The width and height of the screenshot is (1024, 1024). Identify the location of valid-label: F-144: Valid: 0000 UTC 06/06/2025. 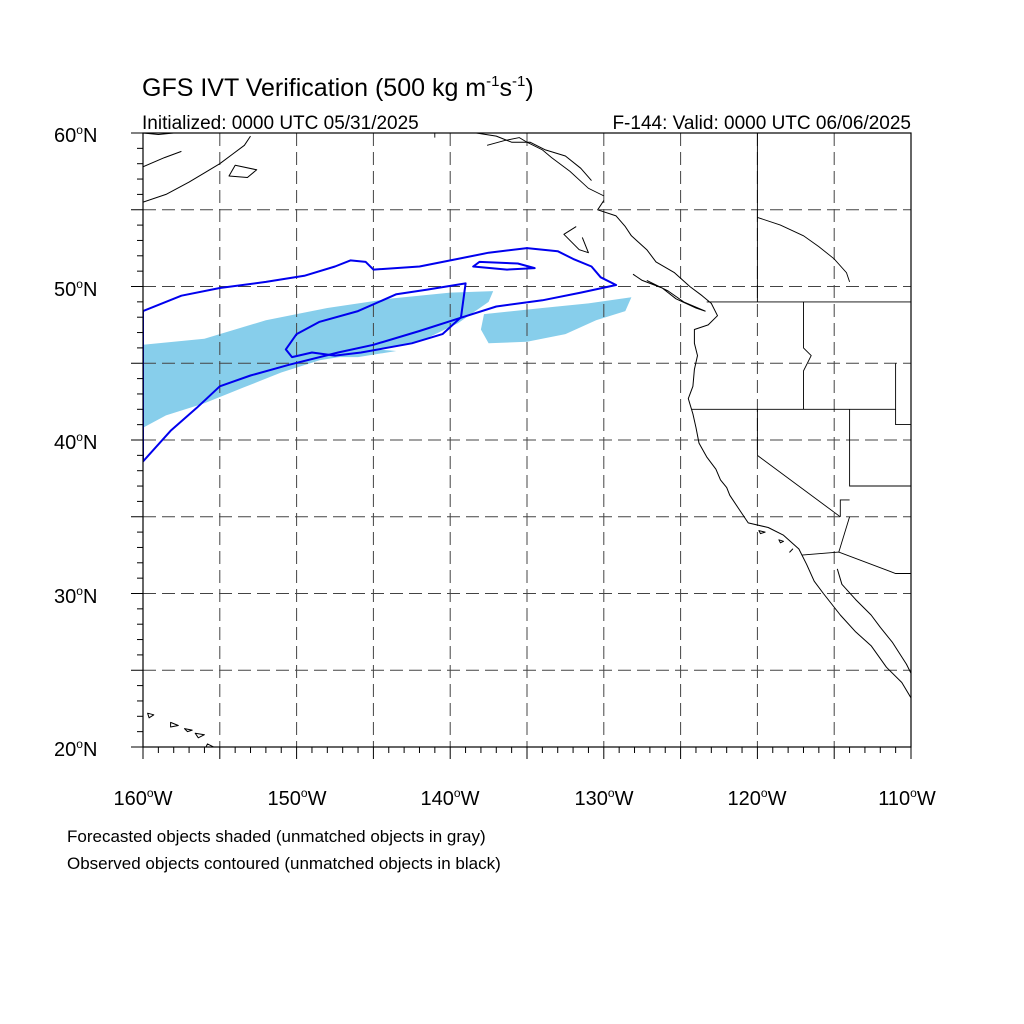
(761, 123).